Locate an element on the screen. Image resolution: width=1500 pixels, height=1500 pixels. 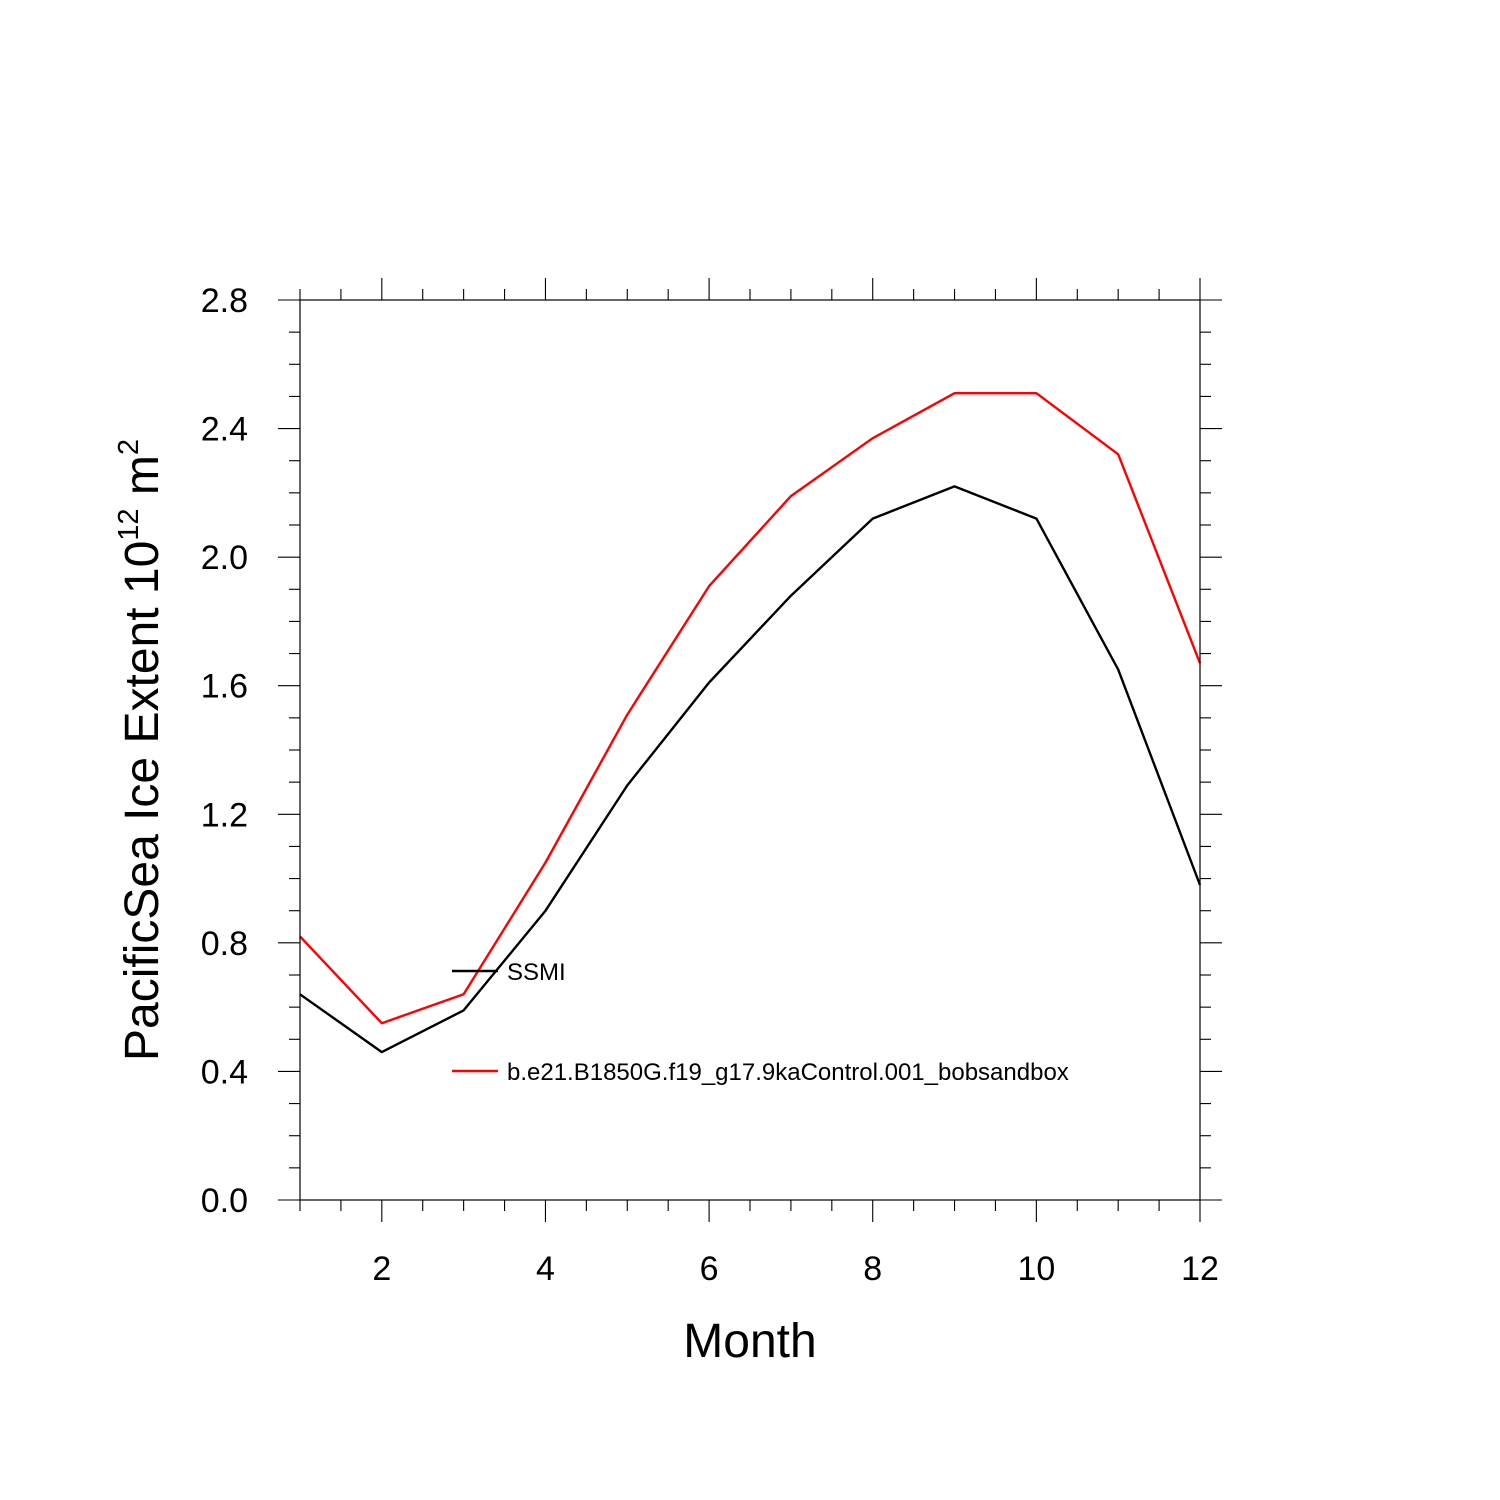
x-tick-labels: 2 4 6 8 10 12 is located at coordinates (795, 1269).